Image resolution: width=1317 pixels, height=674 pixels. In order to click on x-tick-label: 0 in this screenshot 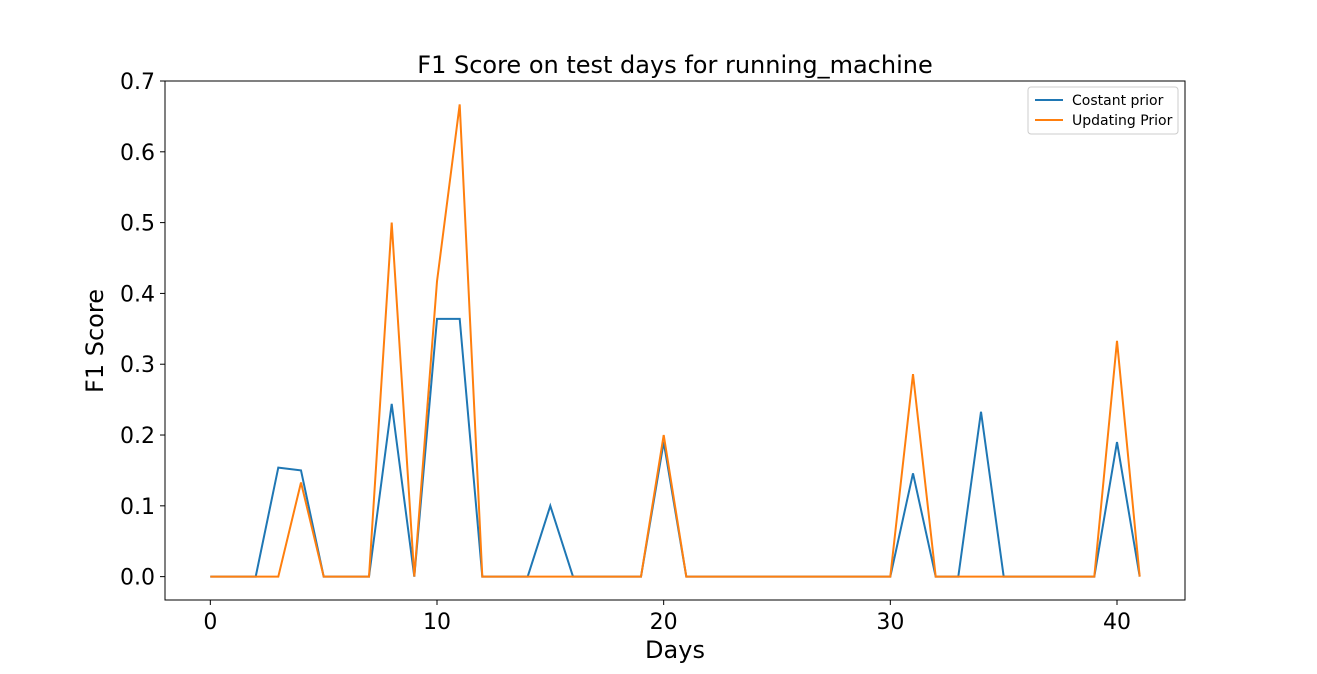, I will do `click(210, 622)`.